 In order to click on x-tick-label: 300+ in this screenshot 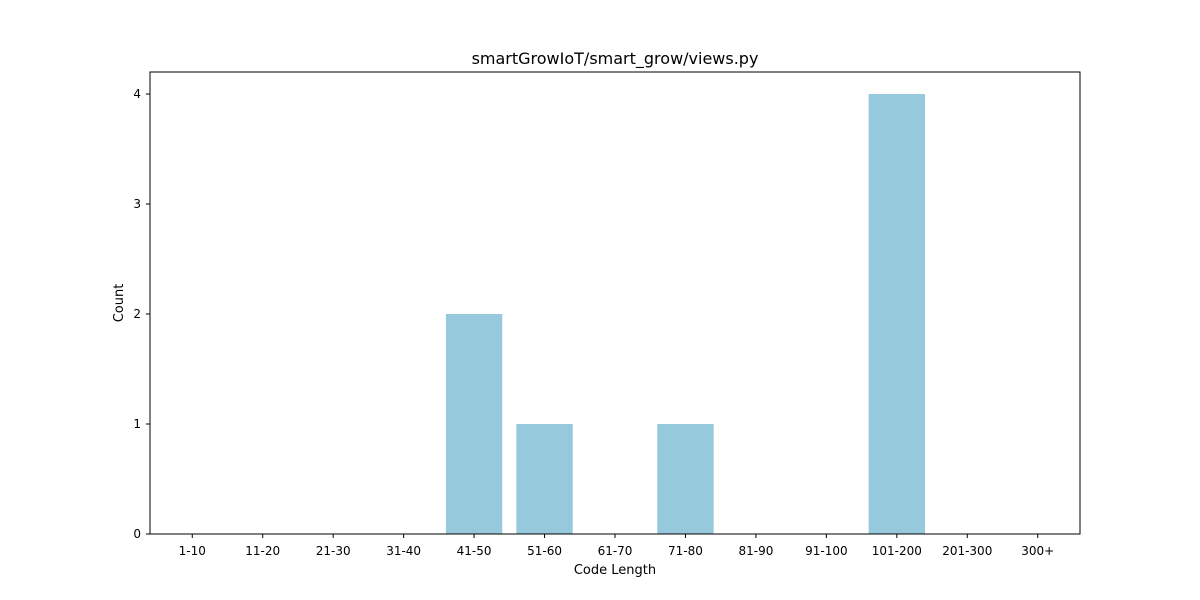, I will do `click(1037, 551)`.